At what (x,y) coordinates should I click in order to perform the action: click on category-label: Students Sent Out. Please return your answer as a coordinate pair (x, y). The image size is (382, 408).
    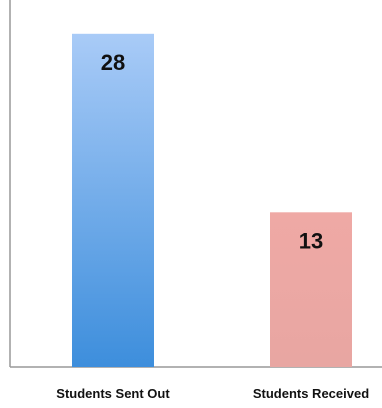
    Looking at the image, I should click on (113, 393).